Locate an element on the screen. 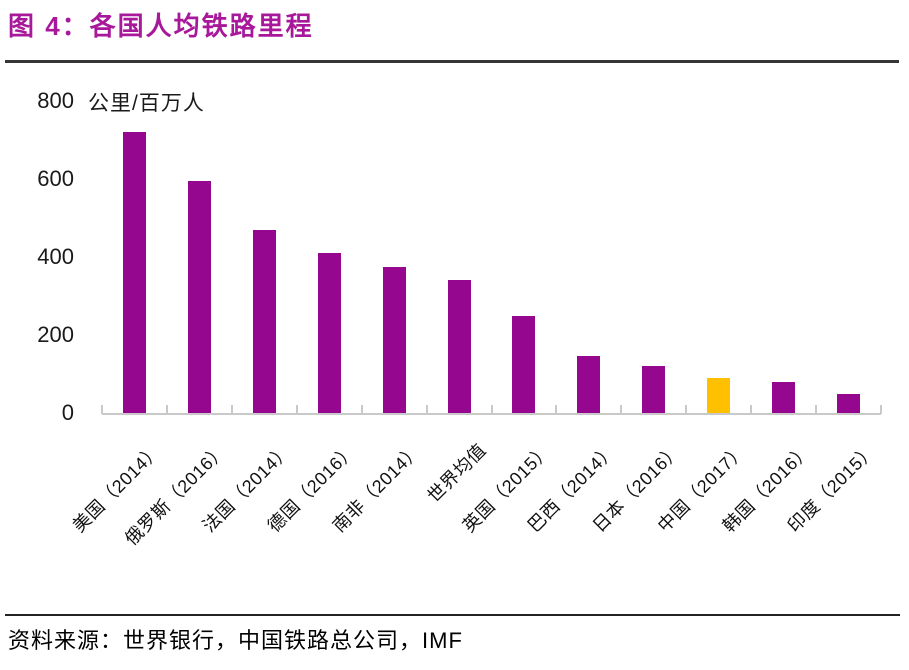  y-axis-tick-label: 0 is located at coordinates (67, 412).